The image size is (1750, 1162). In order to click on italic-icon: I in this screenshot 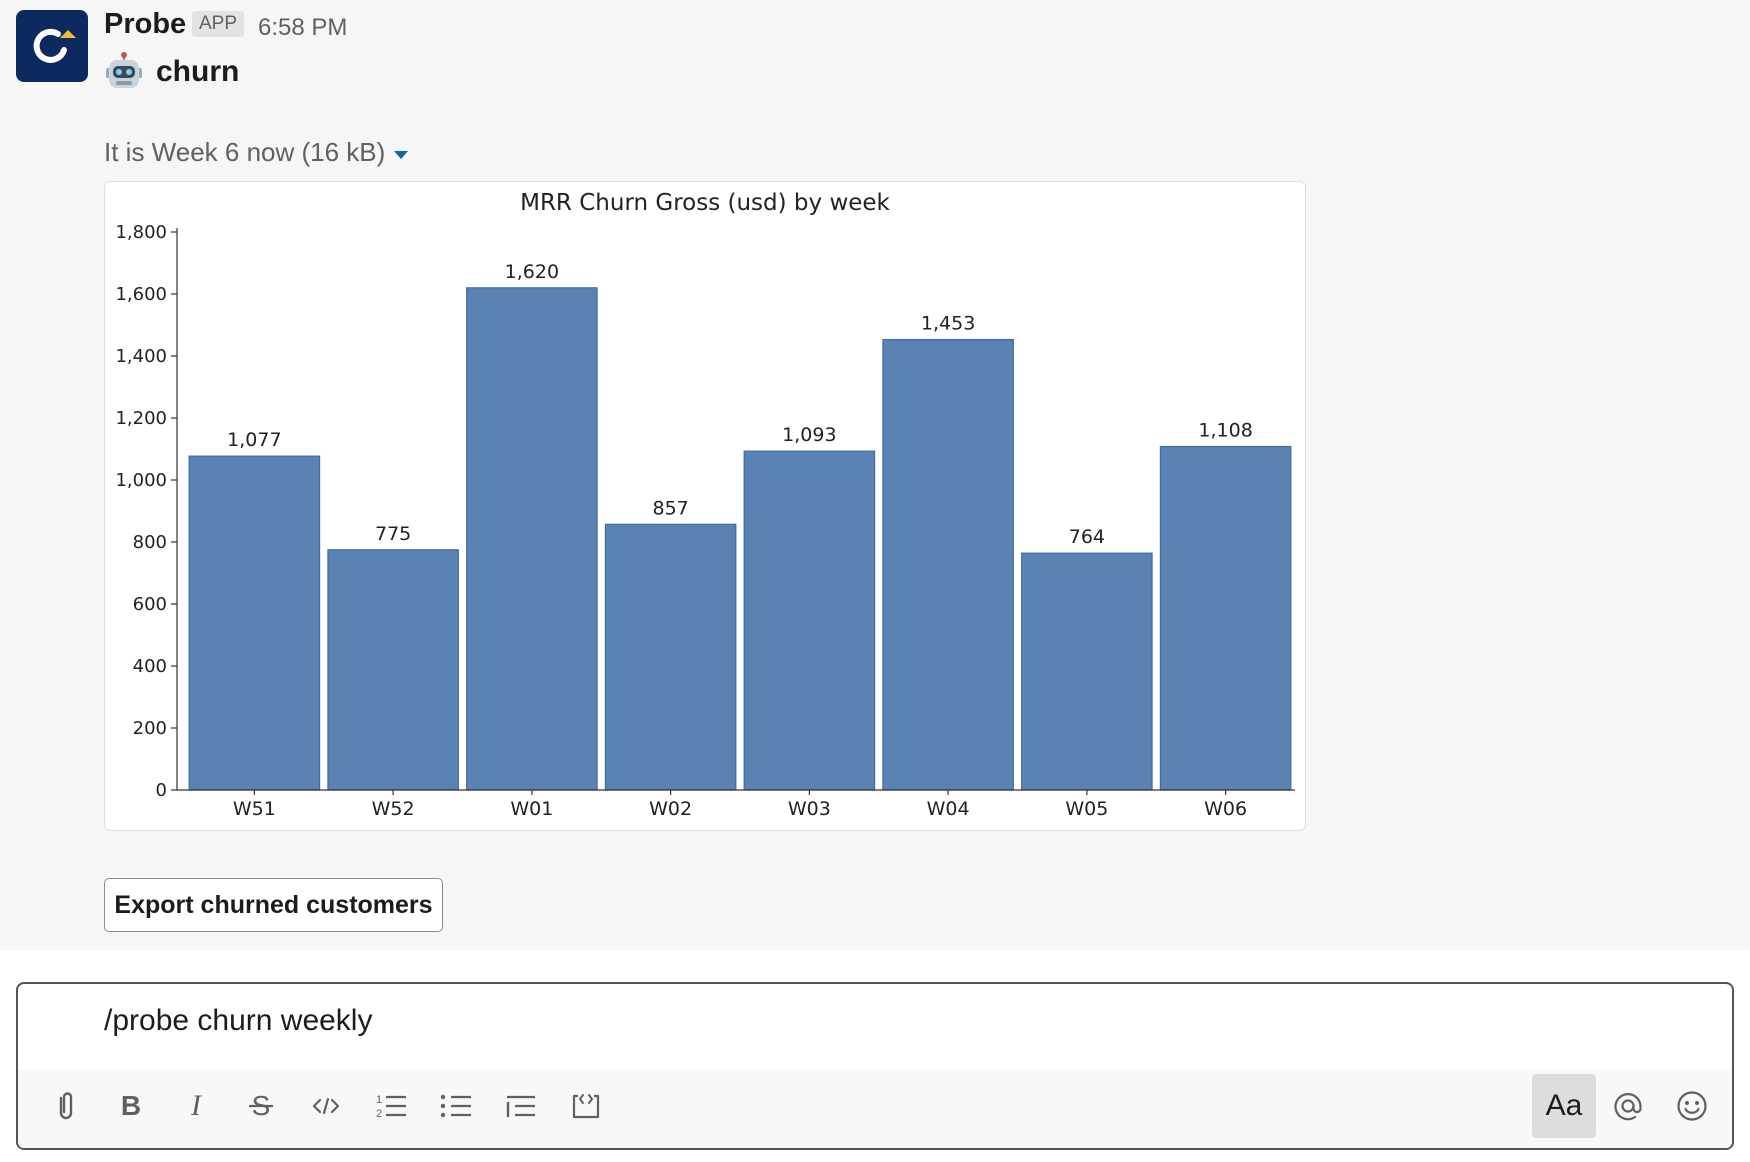, I will do `click(196, 1106)`.